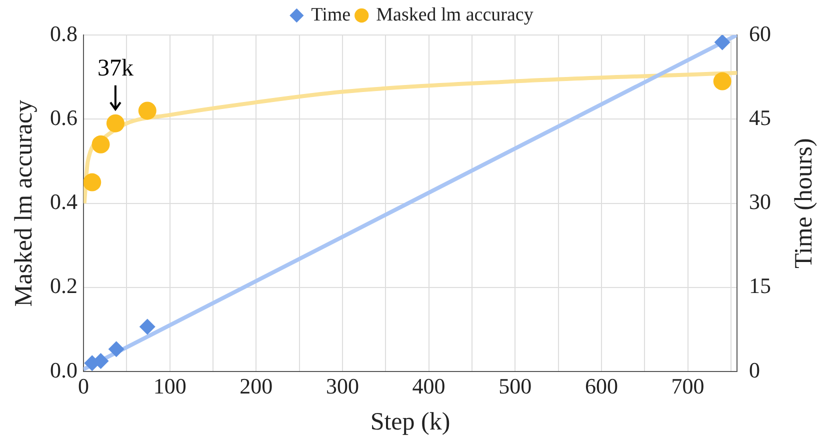 The image size is (825, 446). Describe the element at coordinates (515, 386) in the screenshot. I see `x-tick-label: 500` at that location.